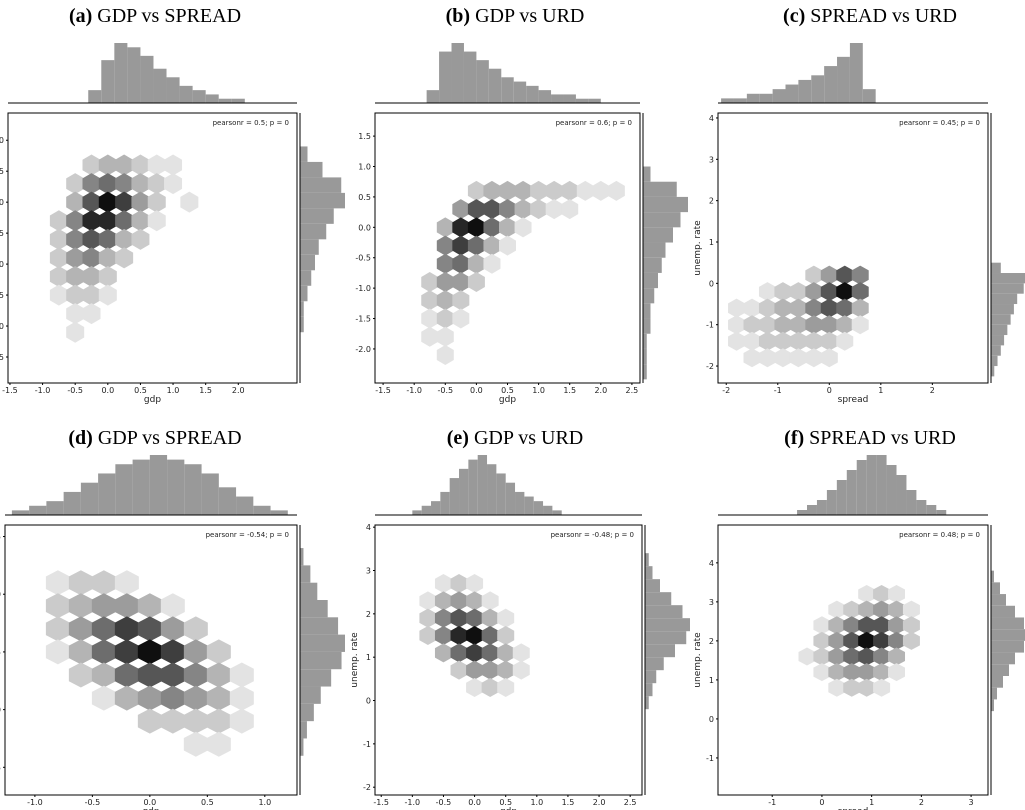  Describe the element at coordinates (445, 390) in the screenshot. I see `x-tick-label: -0.5` at that location.